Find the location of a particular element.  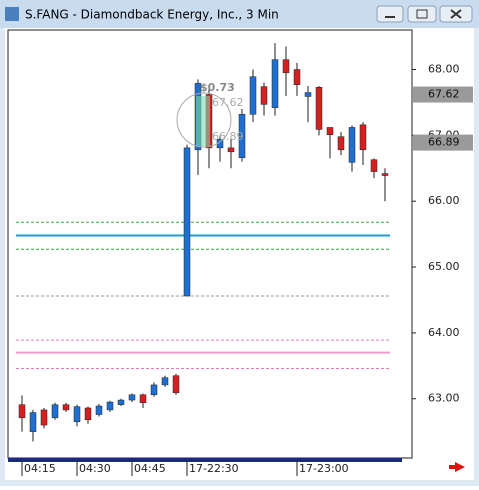

x-tick-label: 04:45 is located at coordinates (150, 468).